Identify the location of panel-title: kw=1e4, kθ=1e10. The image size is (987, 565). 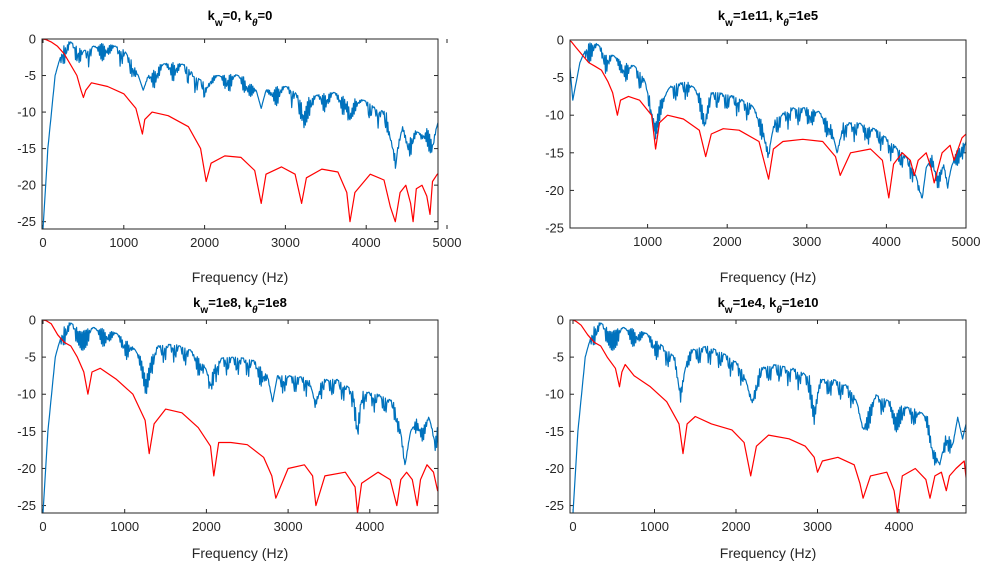
(768, 305).